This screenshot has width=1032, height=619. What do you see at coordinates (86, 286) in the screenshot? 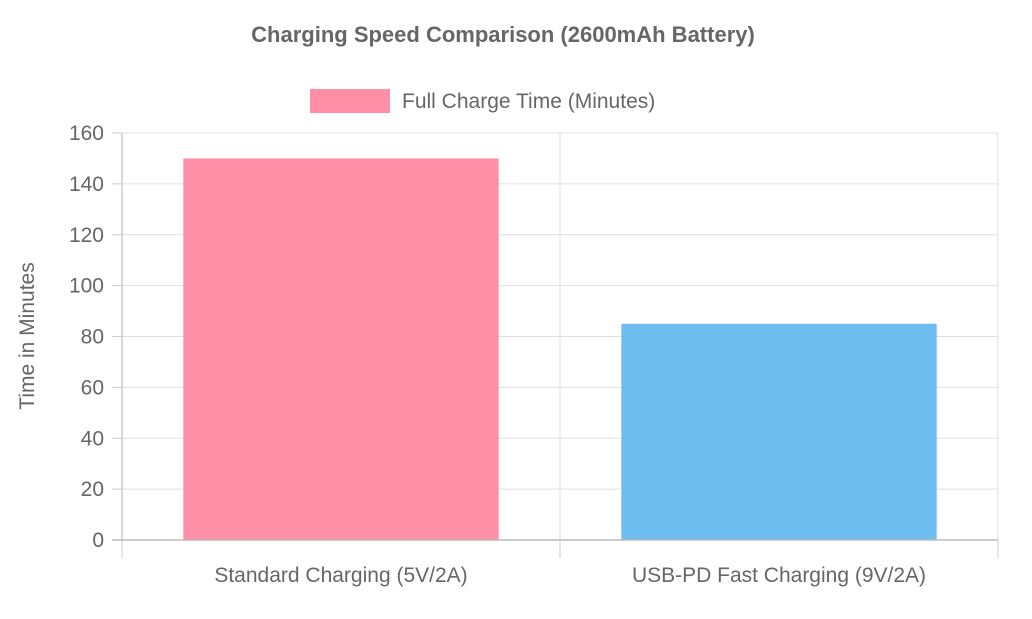
I see `y-tick-label: 100` at bounding box center [86, 286].